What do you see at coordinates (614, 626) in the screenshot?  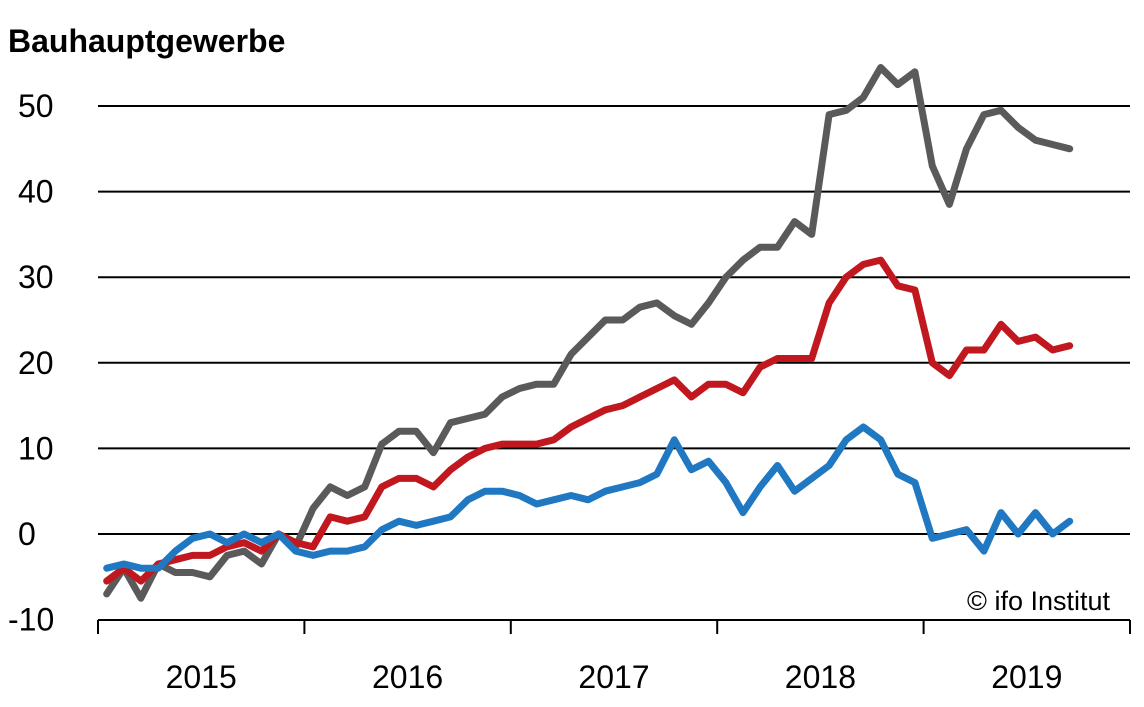 I see `x-axis` at bounding box center [614, 626].